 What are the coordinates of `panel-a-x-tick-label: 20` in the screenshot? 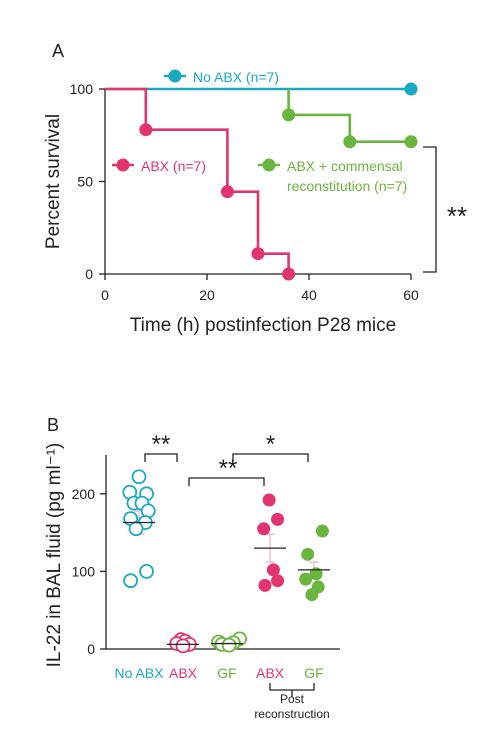 It's located at (207, 295).